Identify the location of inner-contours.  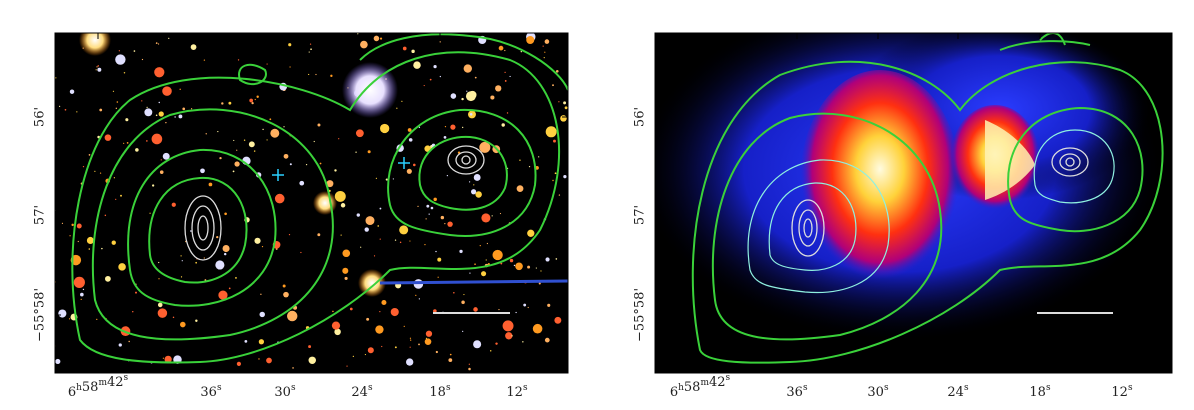
(931, 211).